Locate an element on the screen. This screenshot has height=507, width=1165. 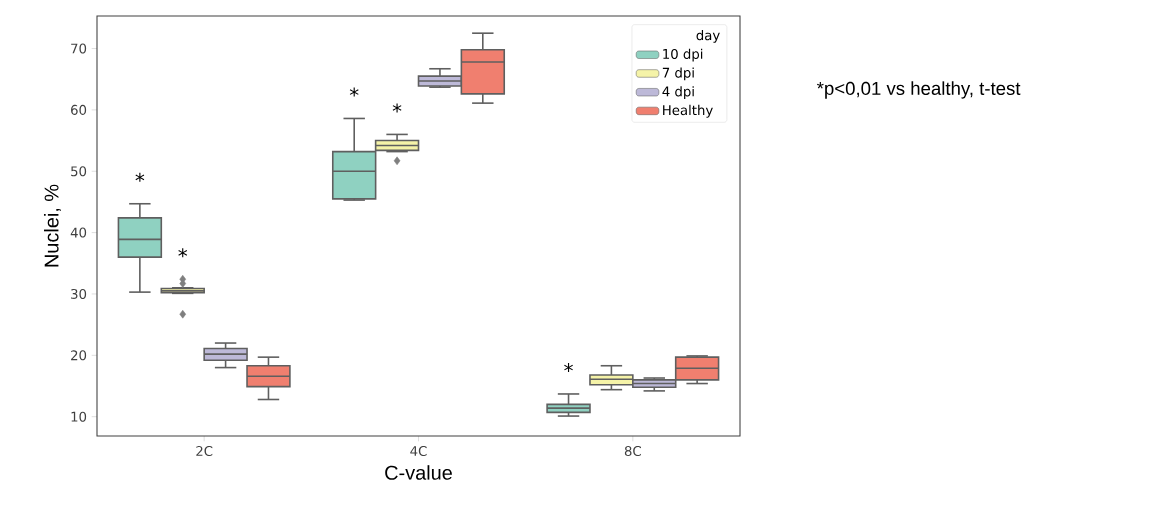
legend-label: 7 dpi is located at coordinates (678, 74).